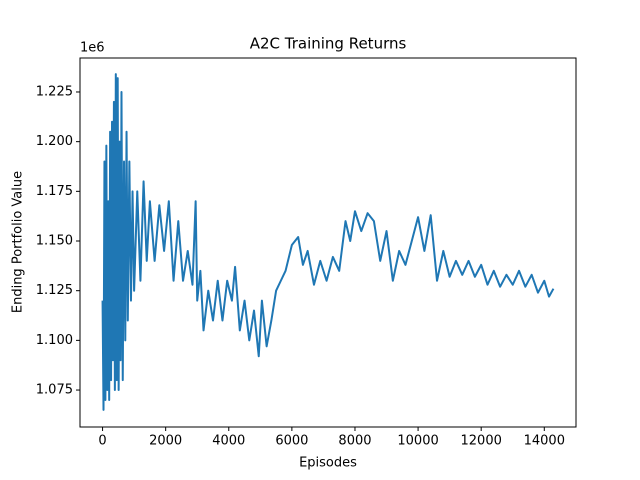 The width and height of the screenshot is (640, 480). Describe the element at coordinates (54, 241) in the screenshot. I see `y-tick-label: 1.150` at that location.